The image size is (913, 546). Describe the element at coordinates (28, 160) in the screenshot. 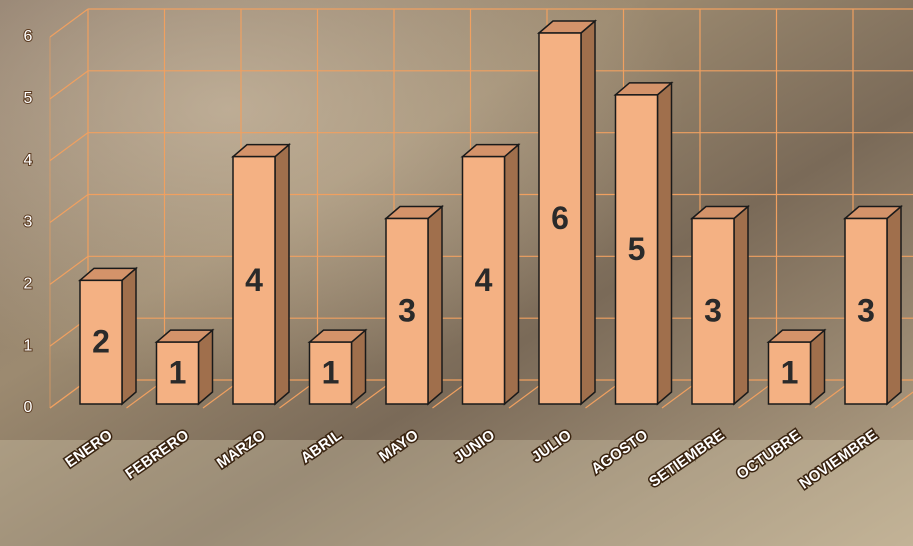

I see `y-tick-label: 4` at that location.